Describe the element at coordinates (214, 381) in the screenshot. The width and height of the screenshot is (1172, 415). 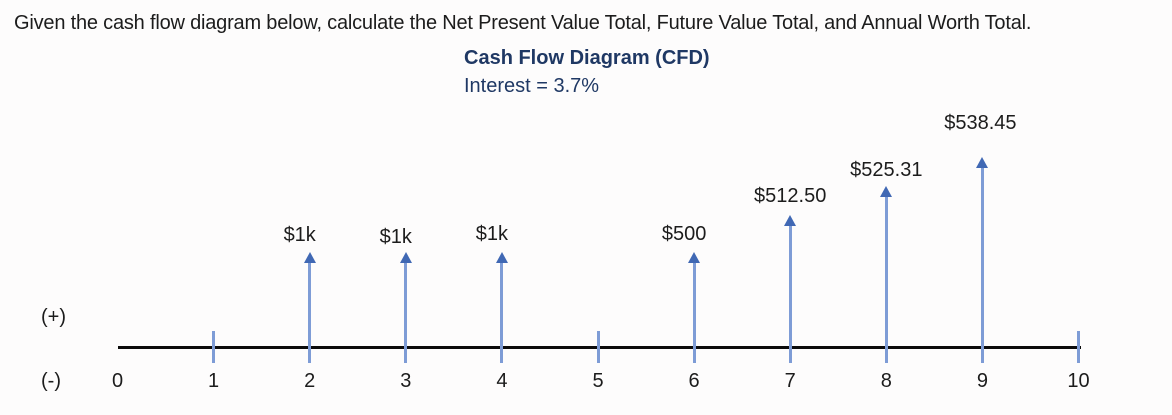
I see `period-label: 1` at that location.